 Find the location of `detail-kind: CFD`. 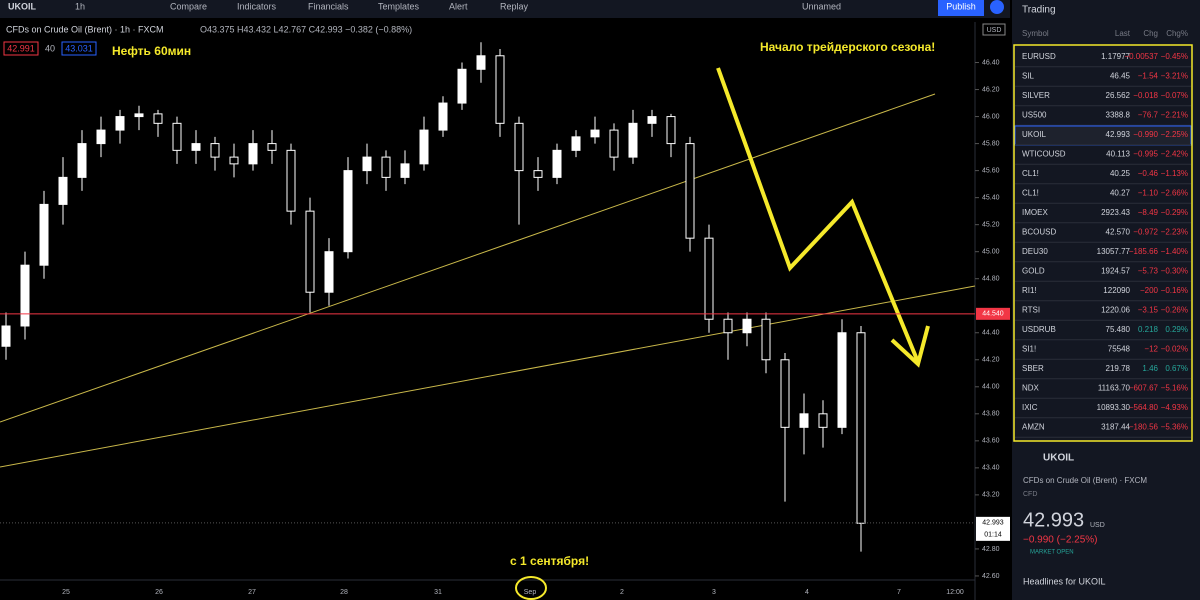

detail-kind: CFD is located at coordinates (1030, 494).